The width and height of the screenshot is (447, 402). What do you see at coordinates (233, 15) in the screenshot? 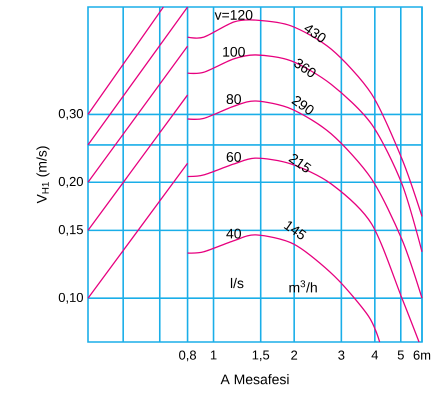
I see `series-label: v=120` at bounding box center [233, 15].